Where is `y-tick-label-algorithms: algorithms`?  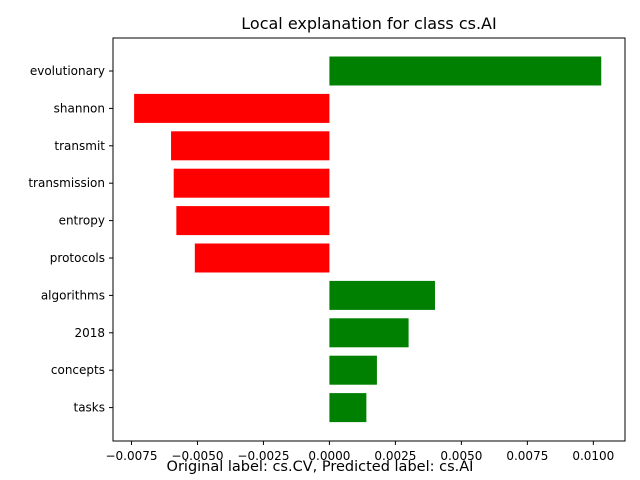 y-tick-label-algorithms: algorithms is located at coordinates (73, 295).